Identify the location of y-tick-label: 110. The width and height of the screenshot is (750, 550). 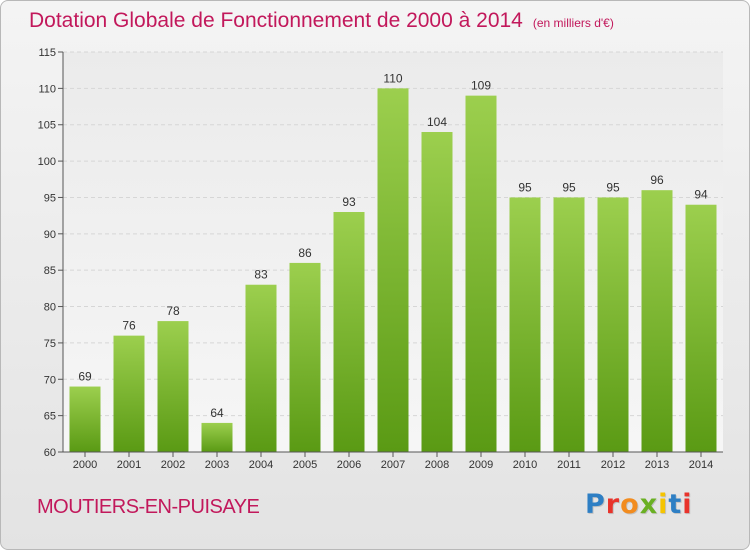
(47, 89).